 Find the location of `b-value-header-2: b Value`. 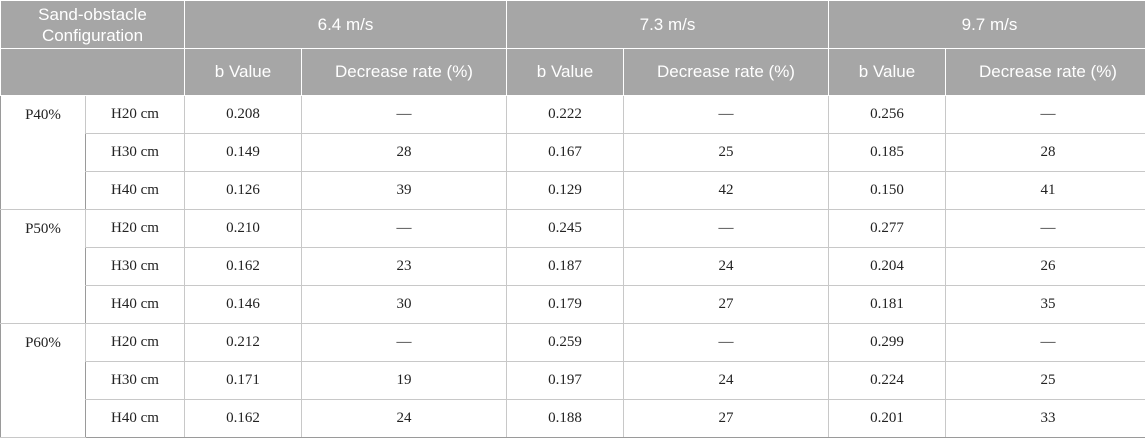

b-value-header-2: b Value is located at coordinates (565, 72).